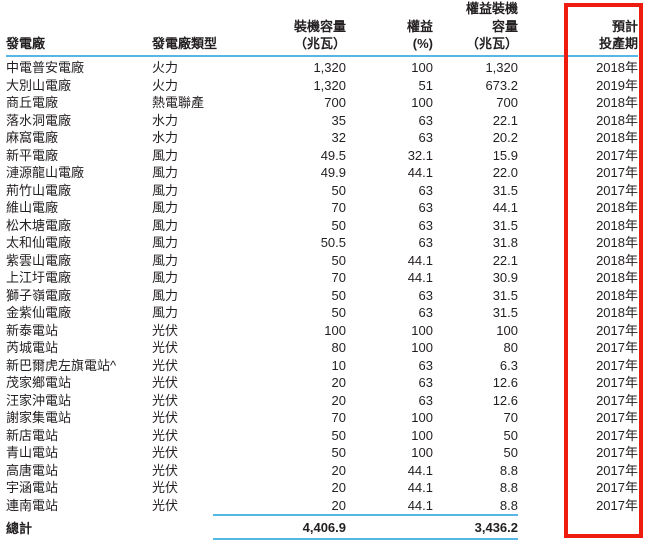 Image resolution: width=648 pixels, height=545 pixels. Describe the element at coordinates (425, 85) in the screenshot. I see `cell-equity-pct: 51` at that location.